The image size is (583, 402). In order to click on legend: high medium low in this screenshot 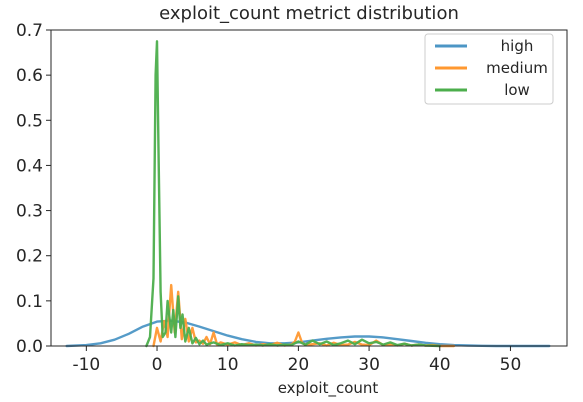, I will do `click(489, 69)`.